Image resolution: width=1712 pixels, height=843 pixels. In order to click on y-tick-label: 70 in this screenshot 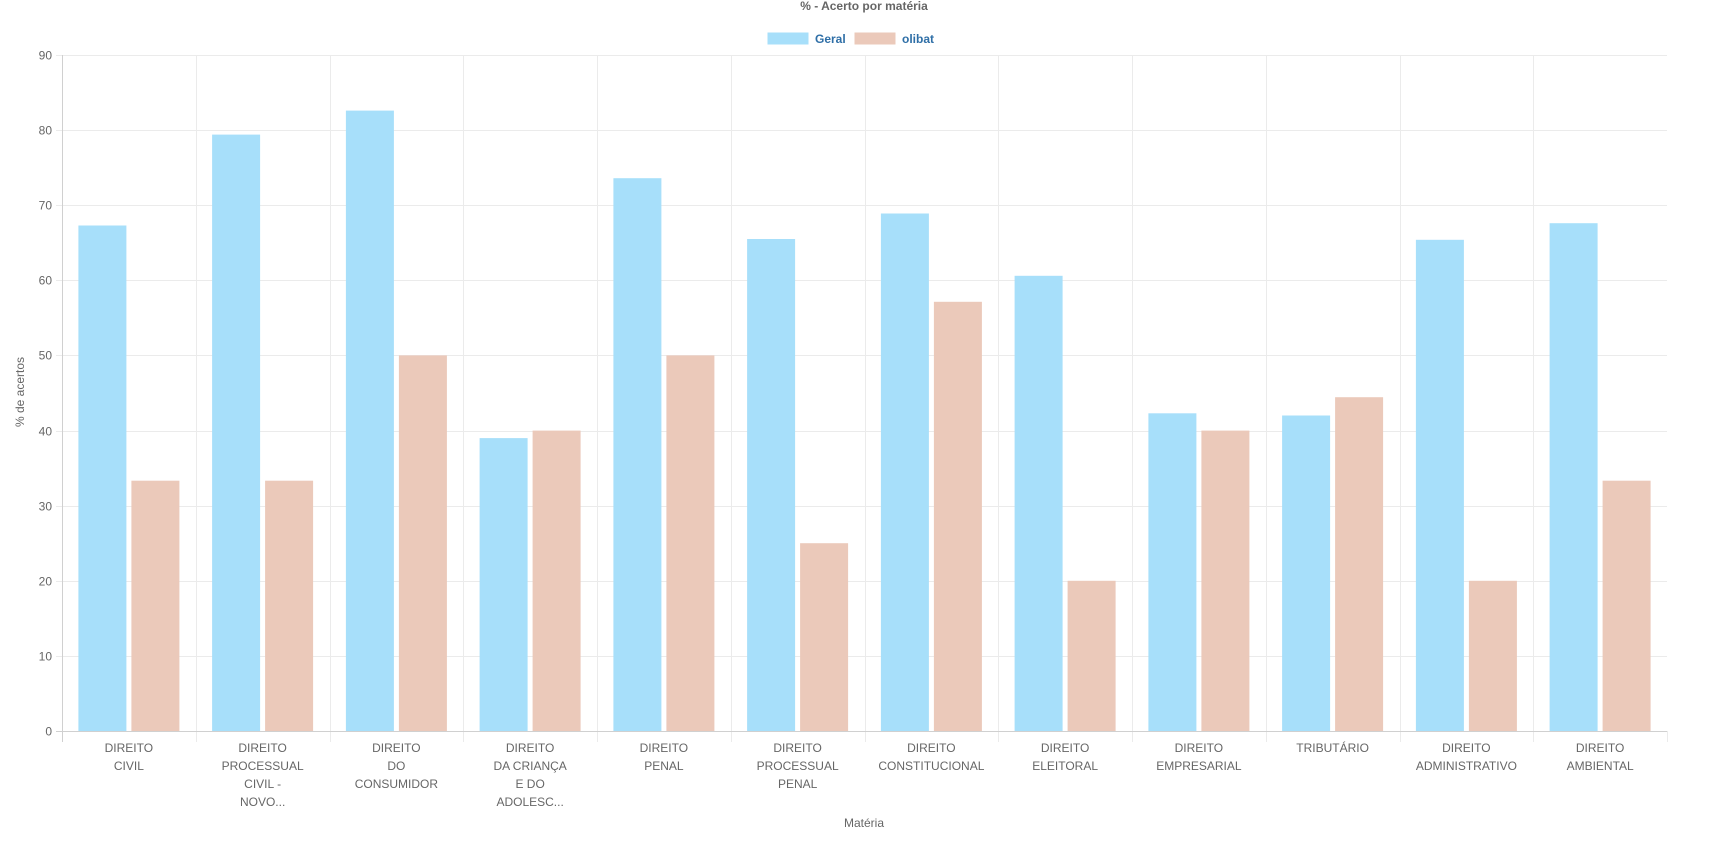, I will do `click(46, 206)`.